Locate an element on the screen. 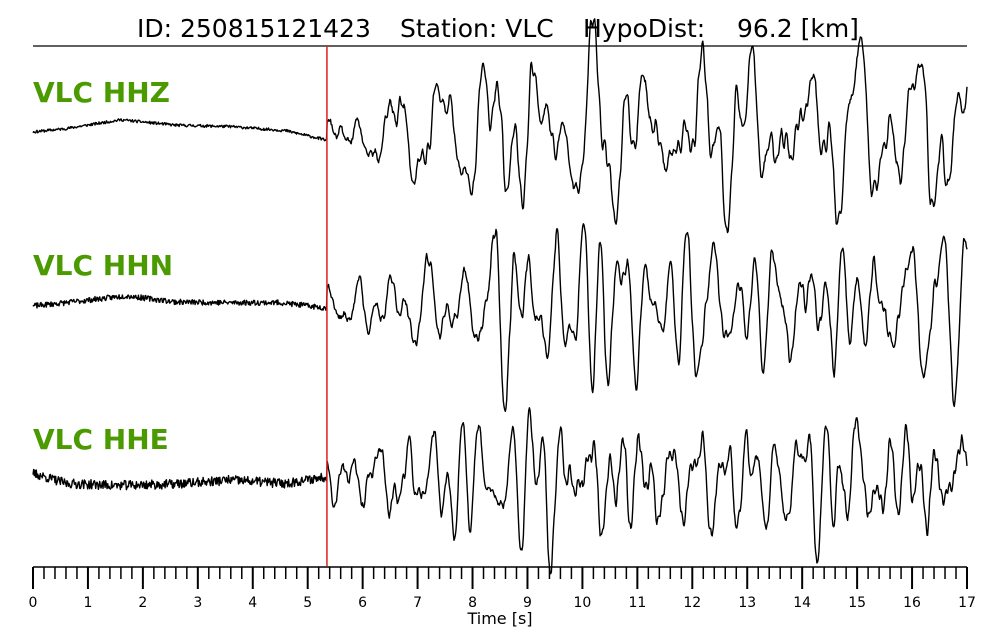 The image size is (1000, 640). x-tick-label: 8 is located at coordinates (472, 603).